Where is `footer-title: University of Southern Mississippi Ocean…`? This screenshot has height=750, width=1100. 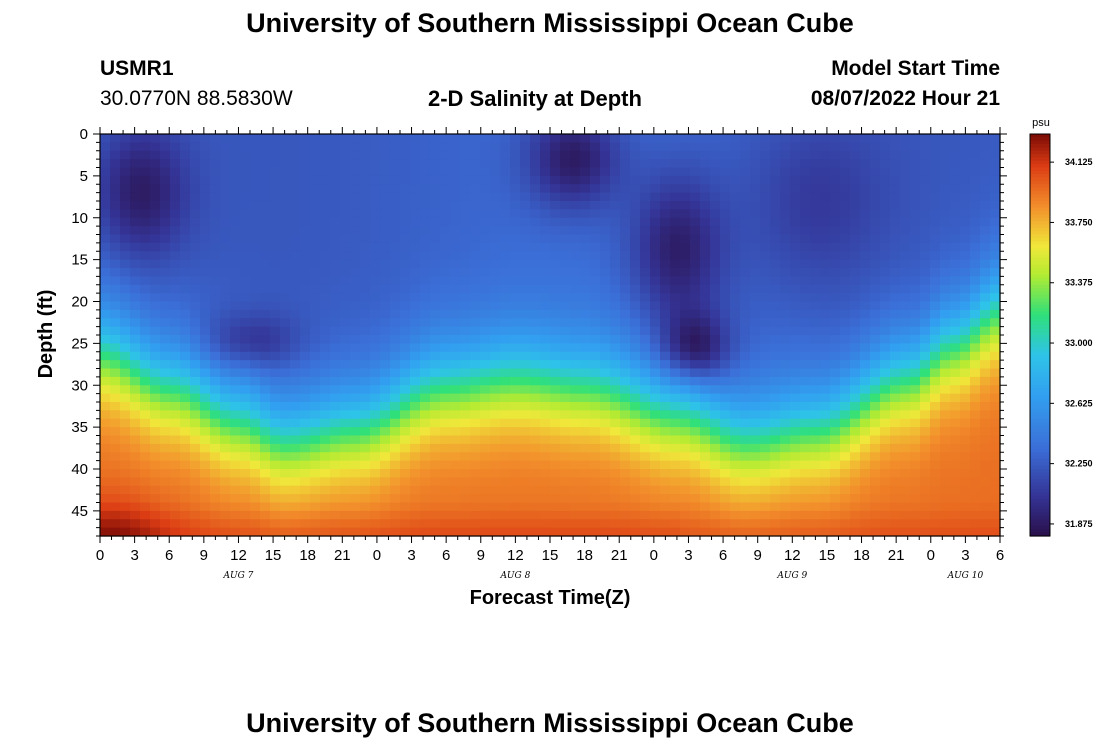 footer-title: University of Southern Mississippi Ocean… is located at coordinates (550, 723).